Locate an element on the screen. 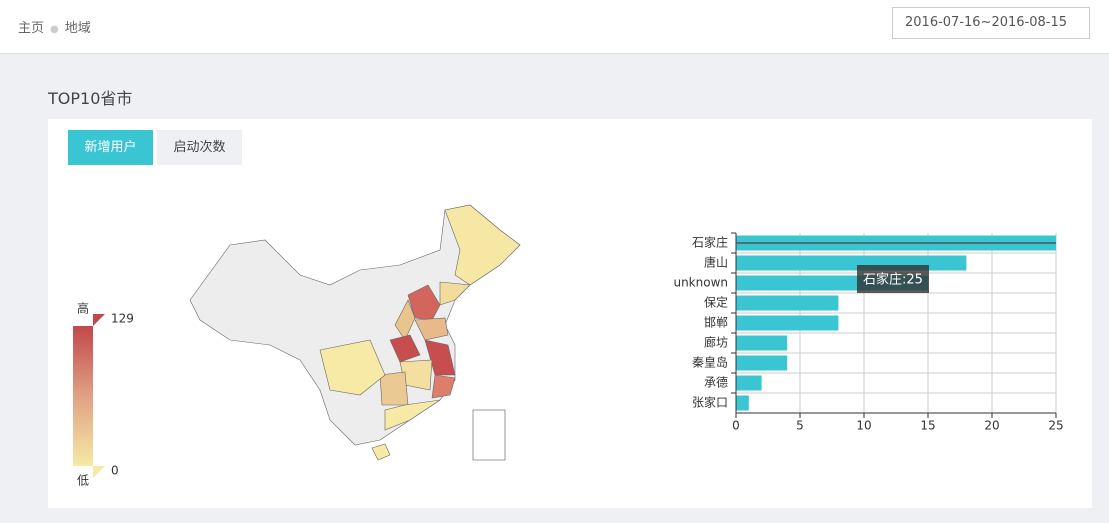 The width and height of the screenshot is (1109, 523). x-tick-label: 5 is located at coordinates (800, 426).